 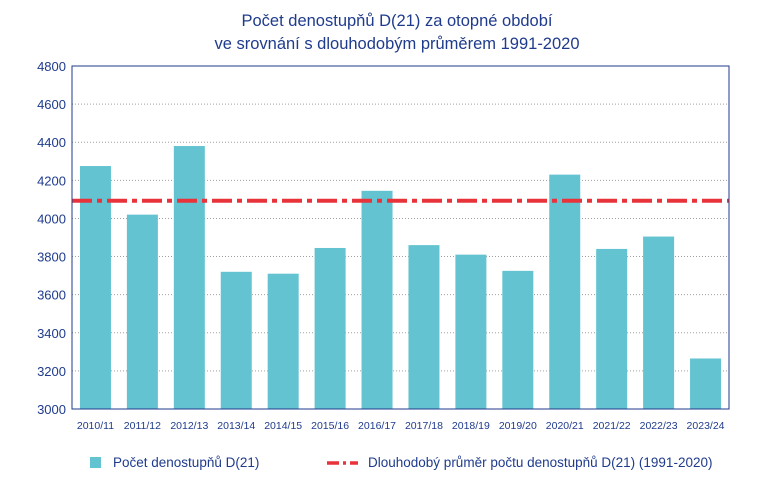 I want to click on x-tick-label: 2011/12, so click(x=142, y=426).